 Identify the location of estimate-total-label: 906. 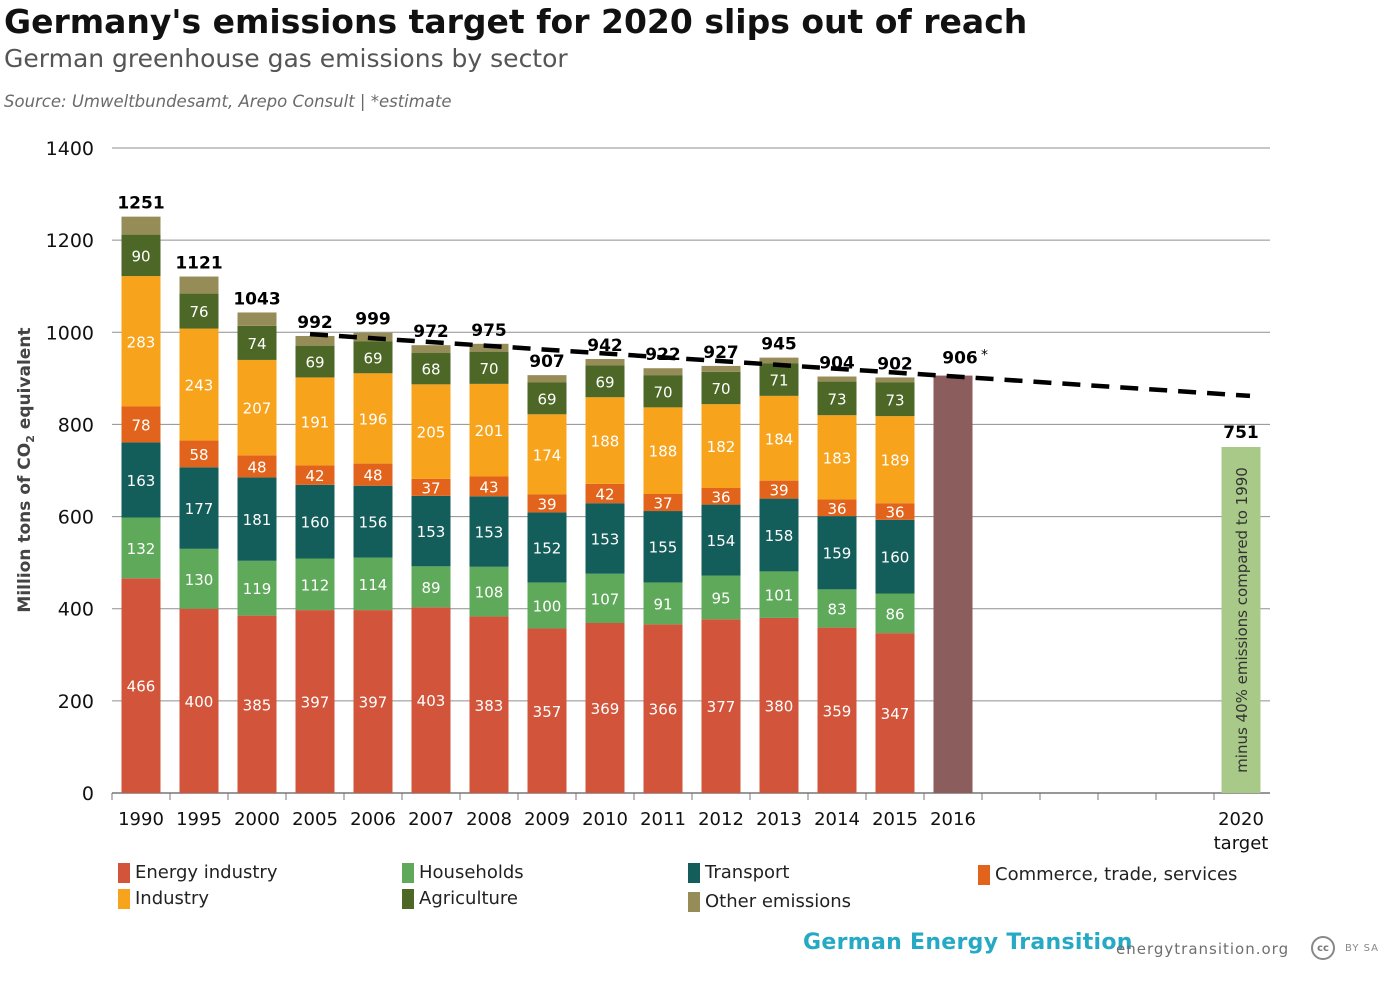
(960, 359).